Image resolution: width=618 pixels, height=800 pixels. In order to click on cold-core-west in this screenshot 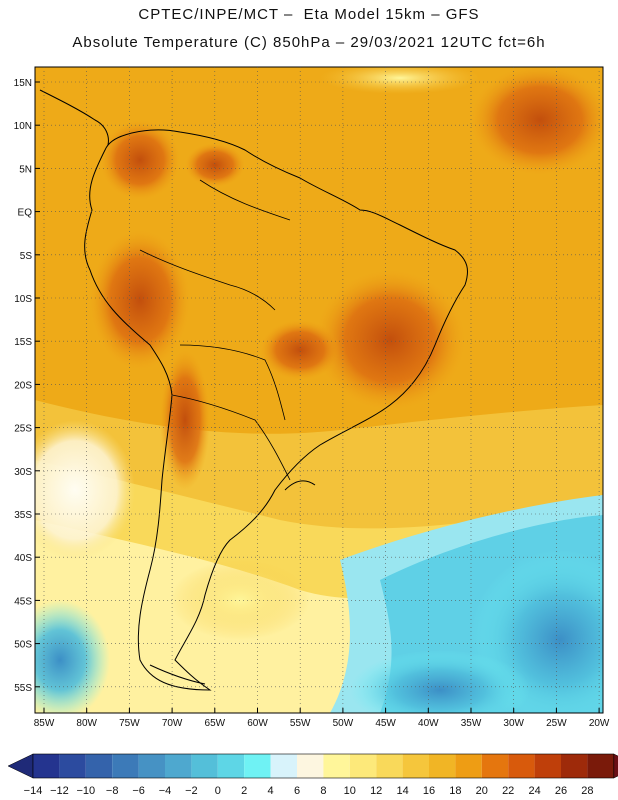, I will do `click(72, 656)`.